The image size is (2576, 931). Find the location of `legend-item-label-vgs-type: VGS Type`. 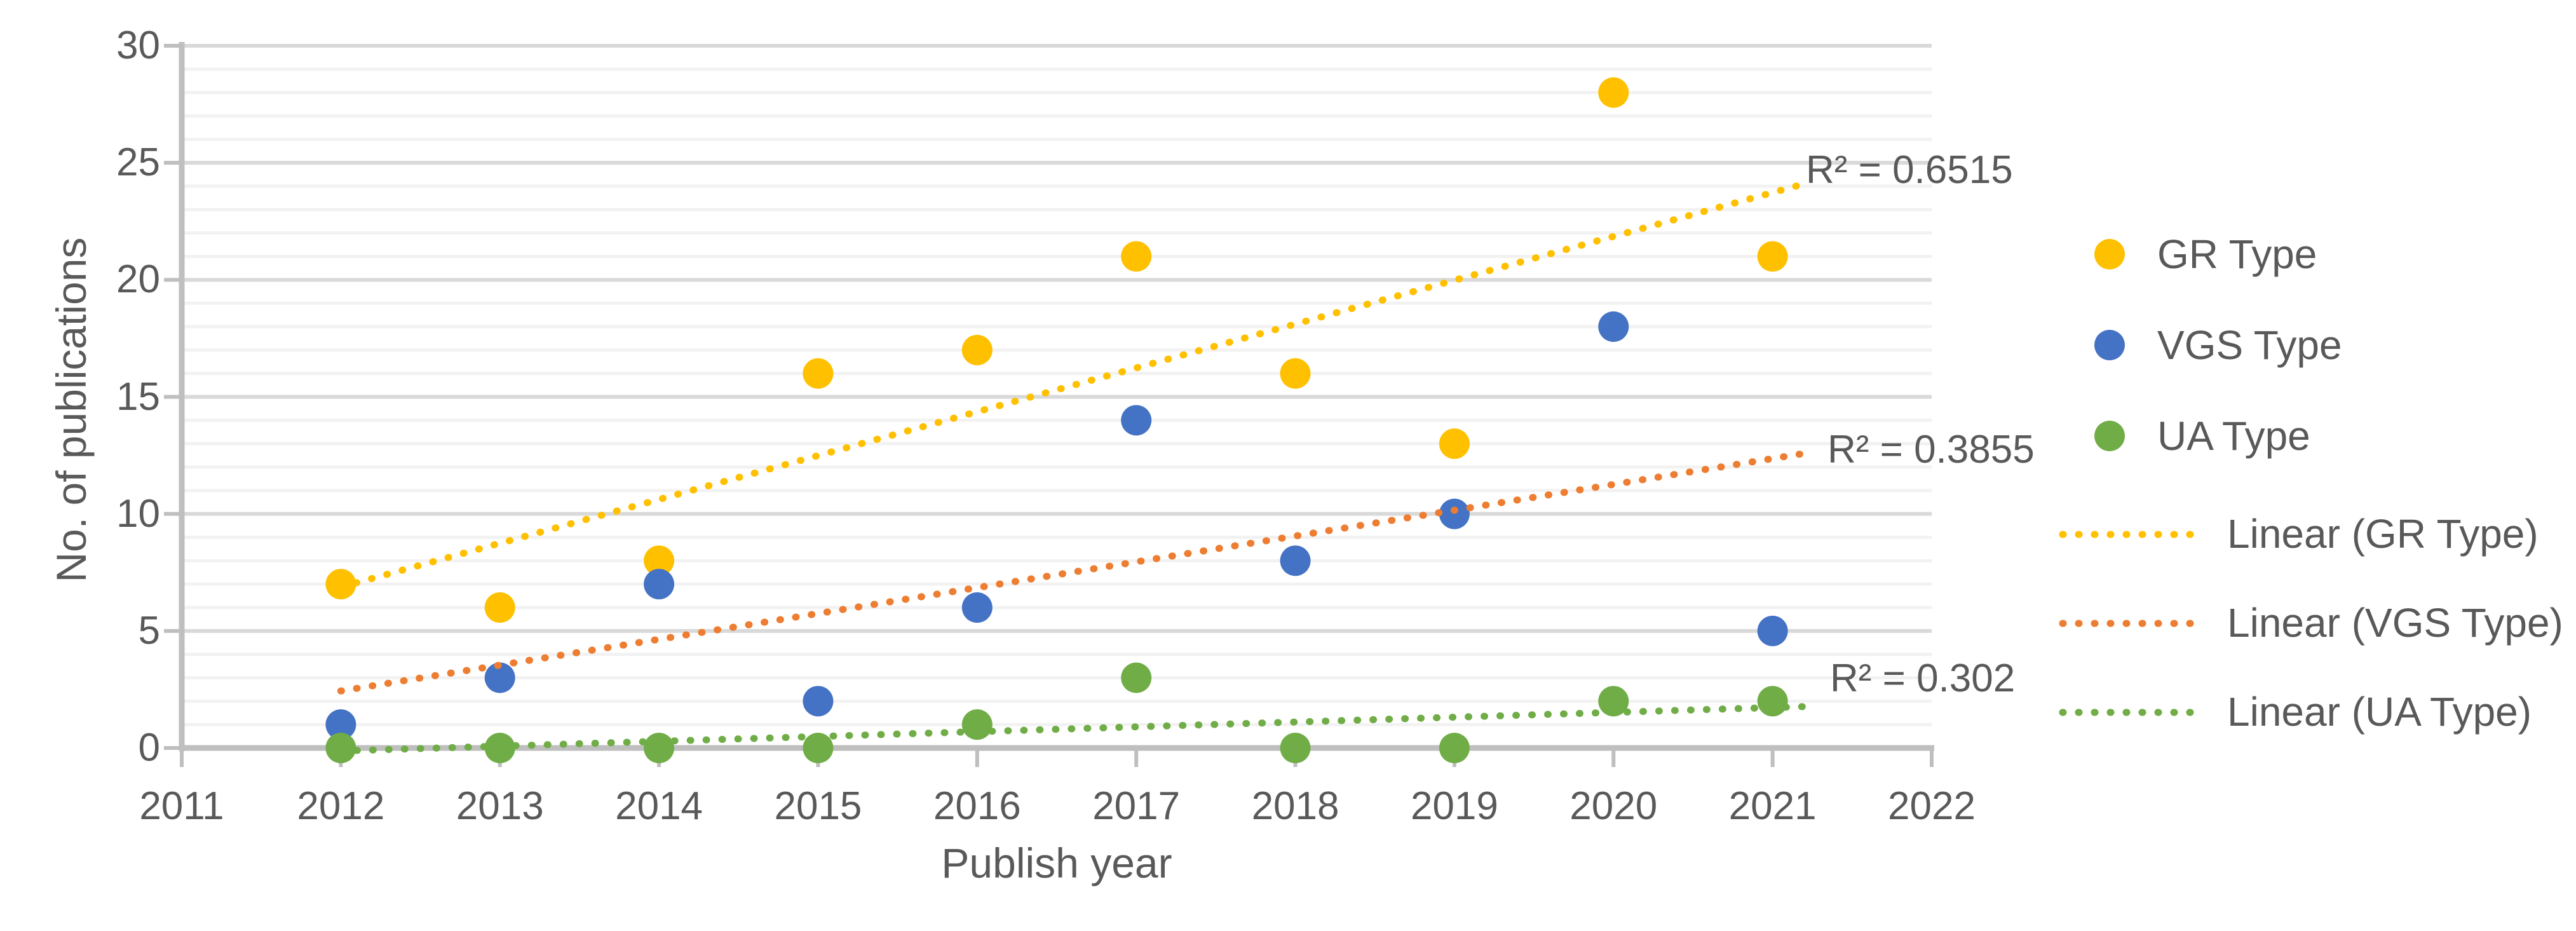

legend-item-label-vgs-type: VGS Type is located at coordinates (2249, 345).